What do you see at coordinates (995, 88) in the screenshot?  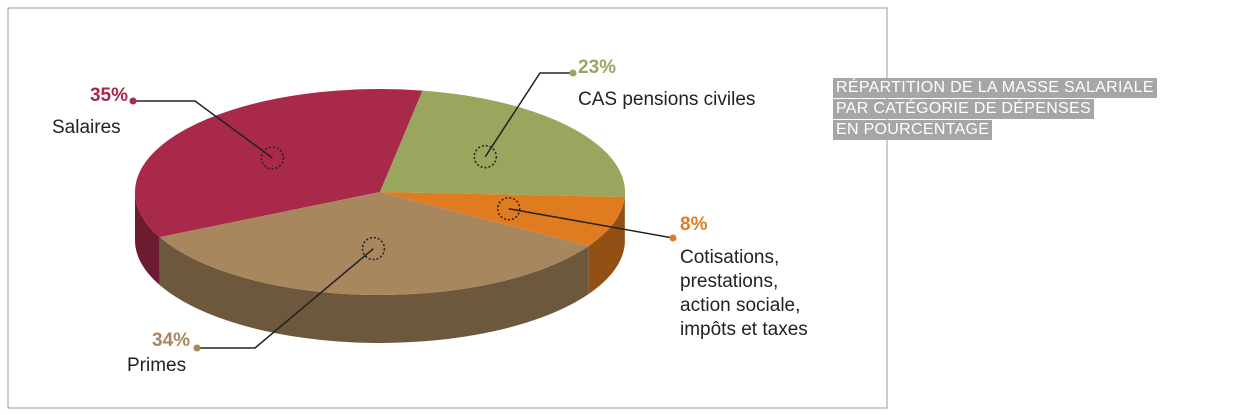 I see `title-line: RÉPARTITION DE LA MASSE SALARIALE` at bounding box center [995, 88].